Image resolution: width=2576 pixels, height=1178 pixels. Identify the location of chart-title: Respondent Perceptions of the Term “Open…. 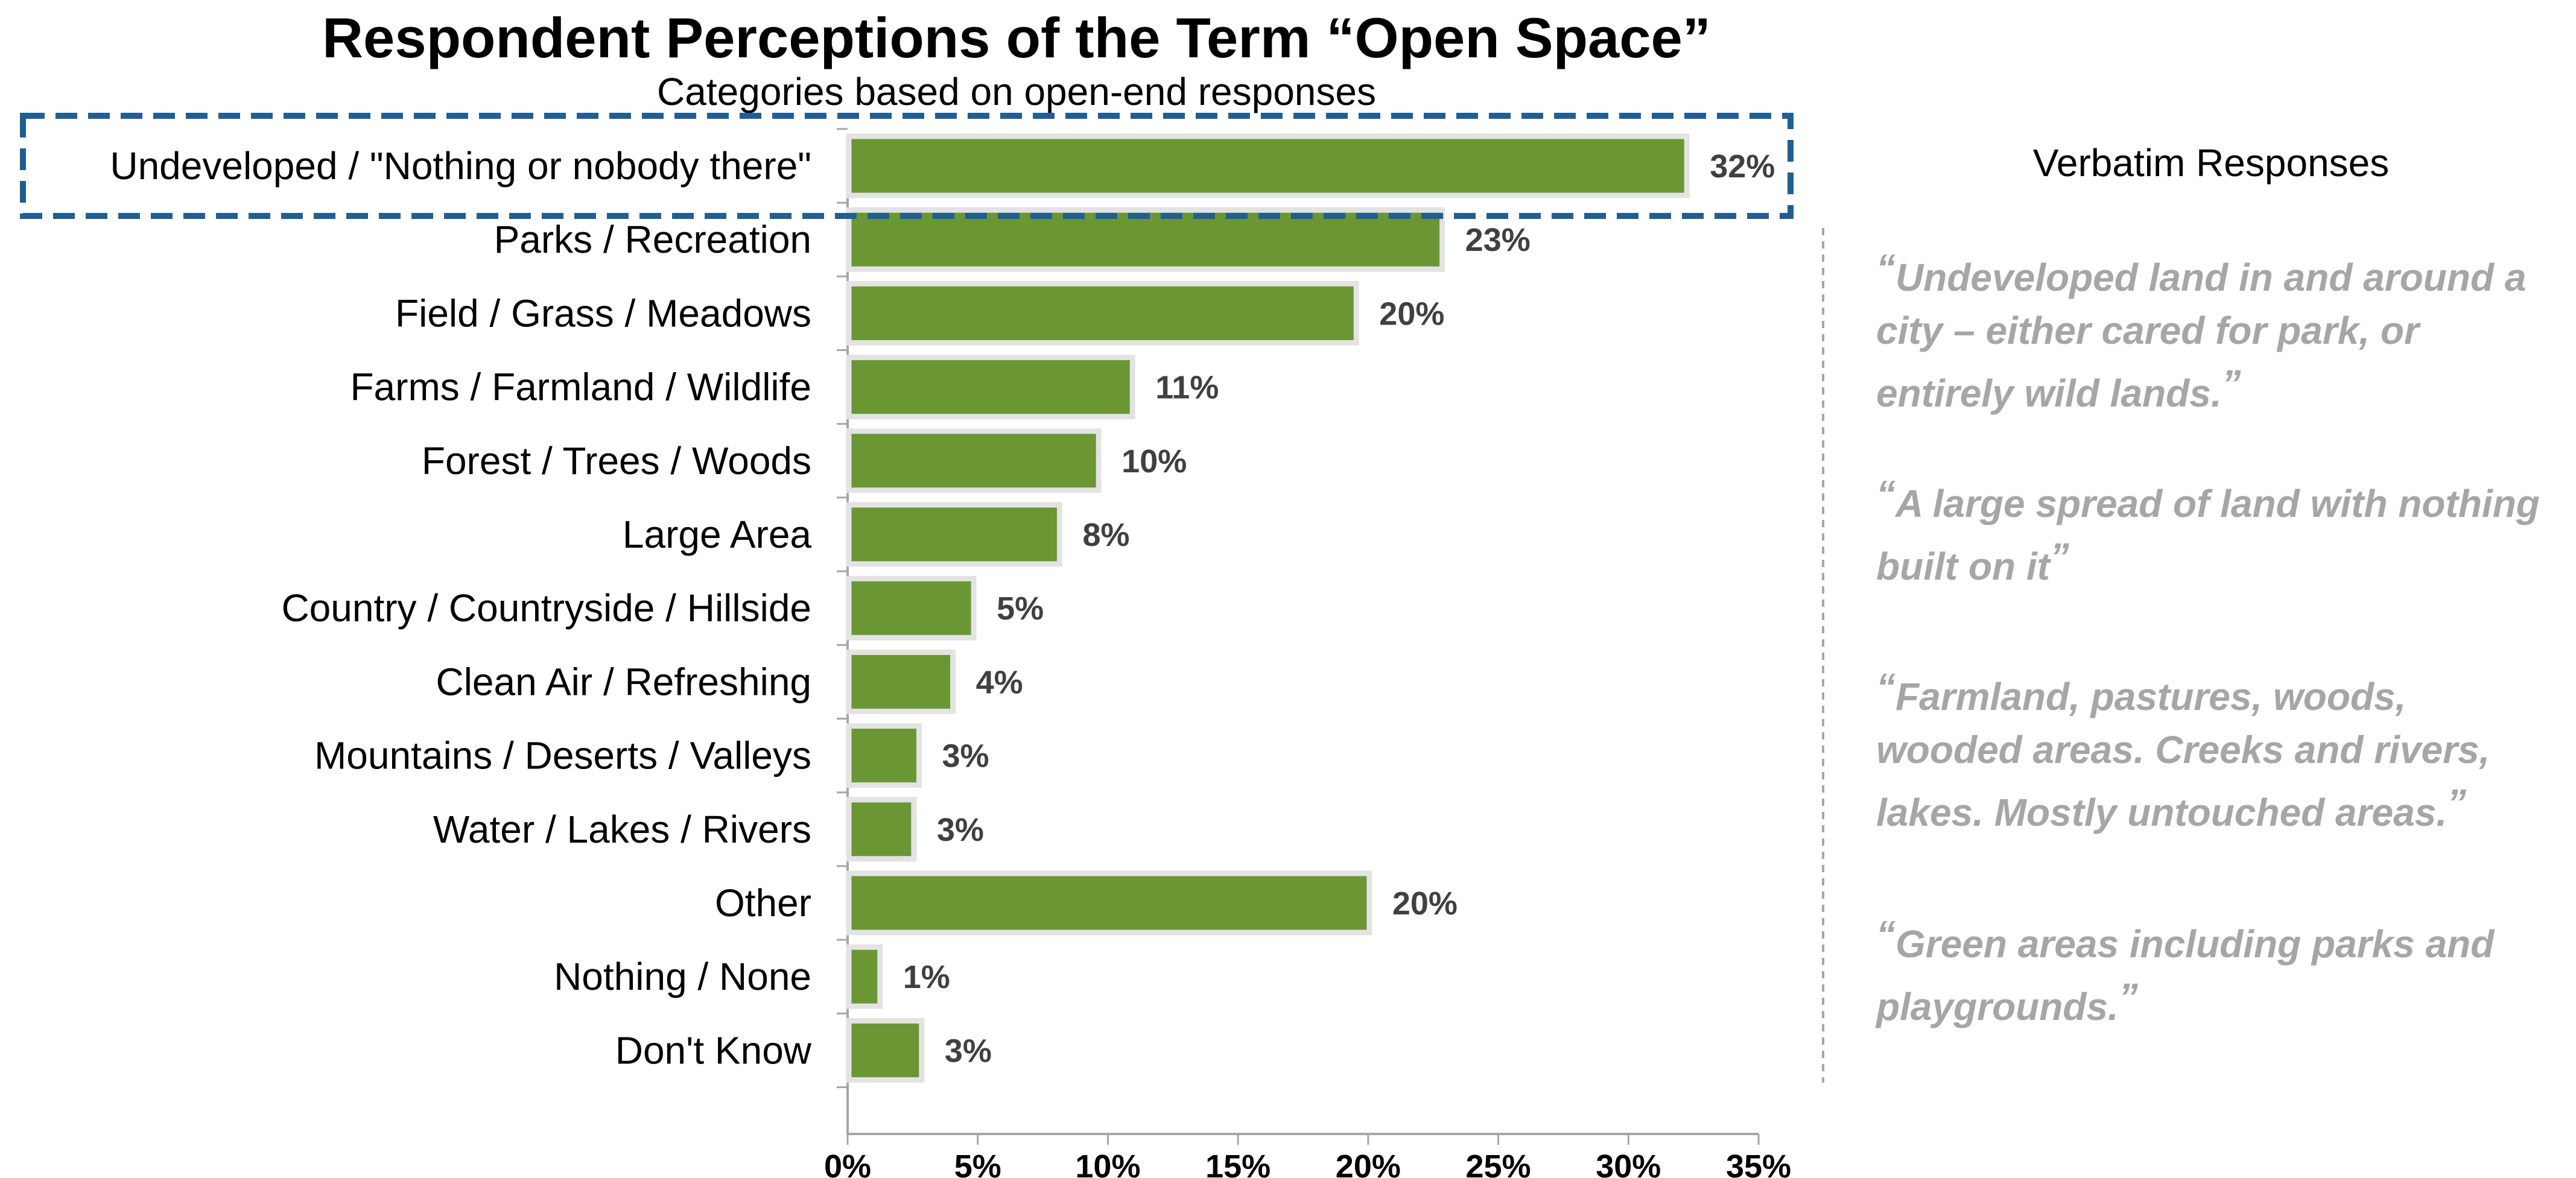
(1017, 37).